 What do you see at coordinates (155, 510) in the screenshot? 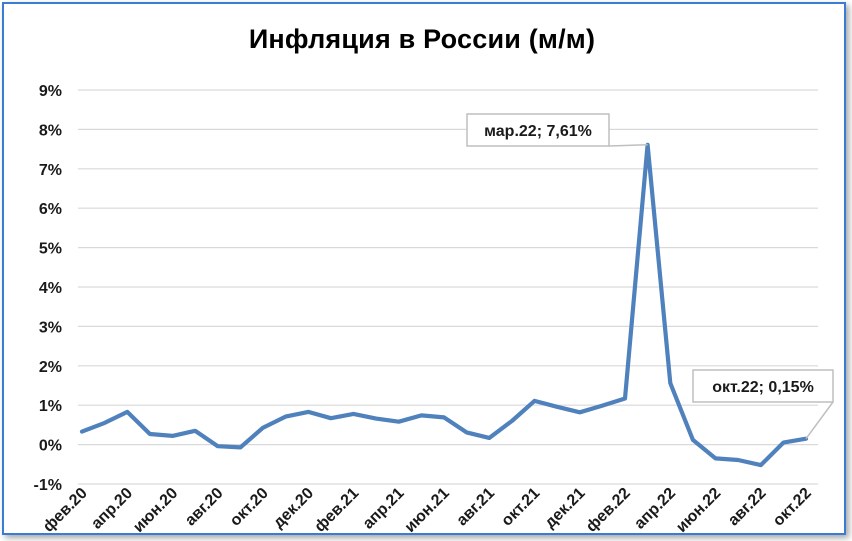
I see `x-tick-label: июн.20` at bounding box center [155, 510].